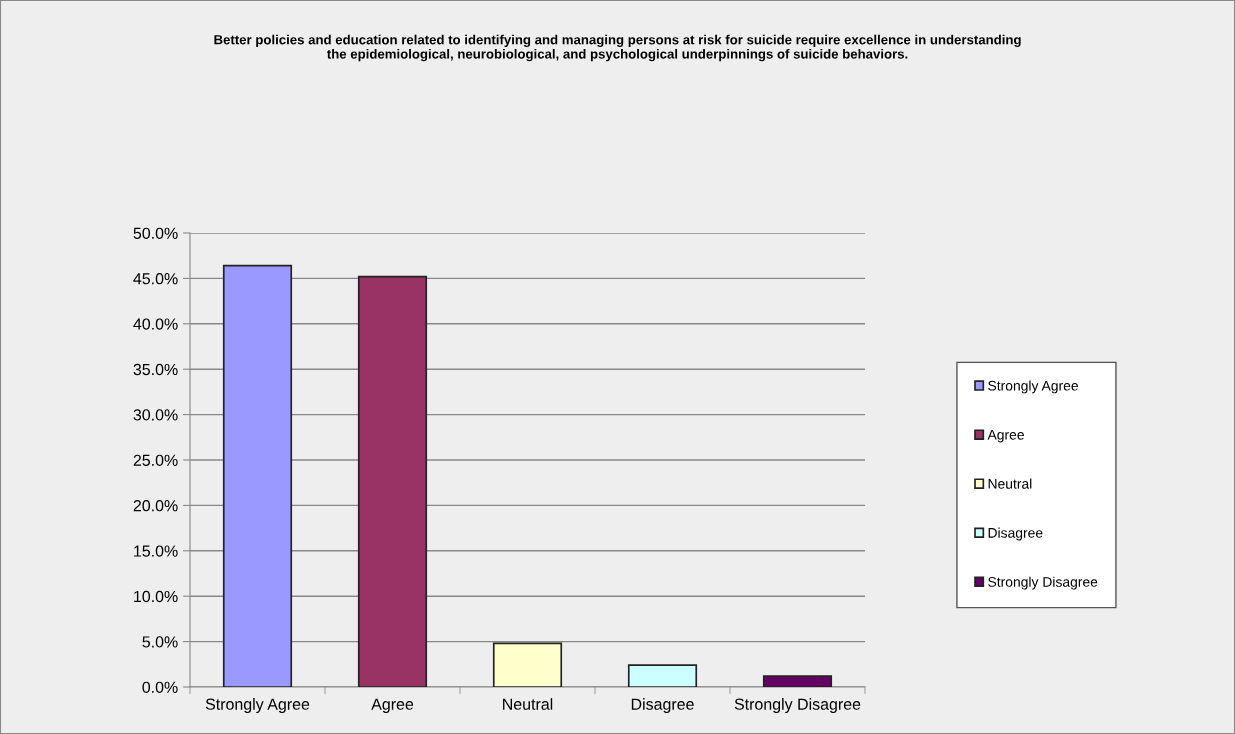 The image size is (1235, 734). Describe the element at coordinates (155, 415) in the screenshot. I see `y-tick-label: 30.0%` at that location.